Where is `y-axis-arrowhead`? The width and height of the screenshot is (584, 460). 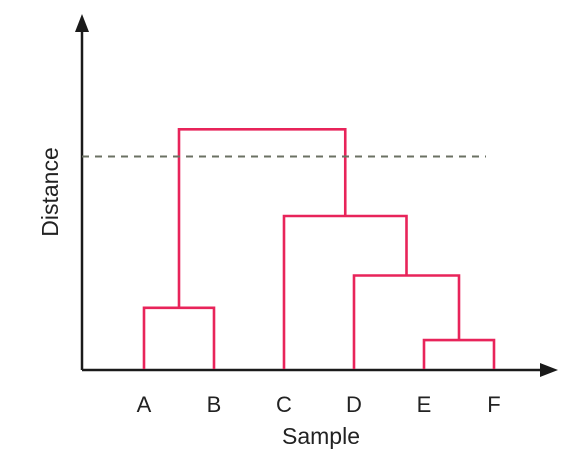 y-axis-arrowhead is located at coordinates (82, 23).